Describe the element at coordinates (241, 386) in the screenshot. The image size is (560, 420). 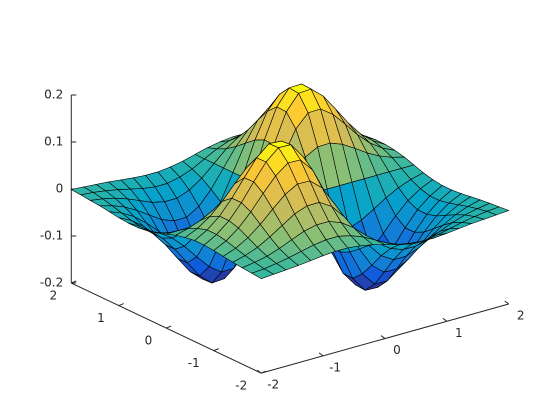
I see `y-tick-label: -2` at that location.